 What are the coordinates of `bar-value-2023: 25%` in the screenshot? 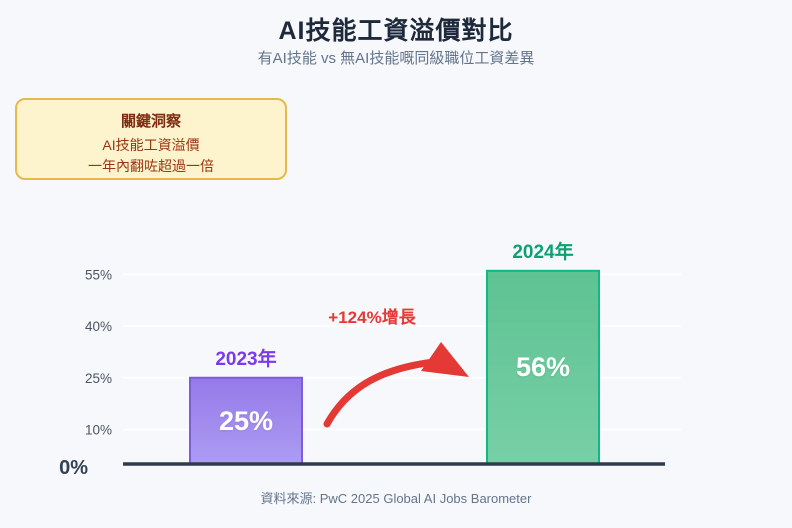 It's located at (246, 420).